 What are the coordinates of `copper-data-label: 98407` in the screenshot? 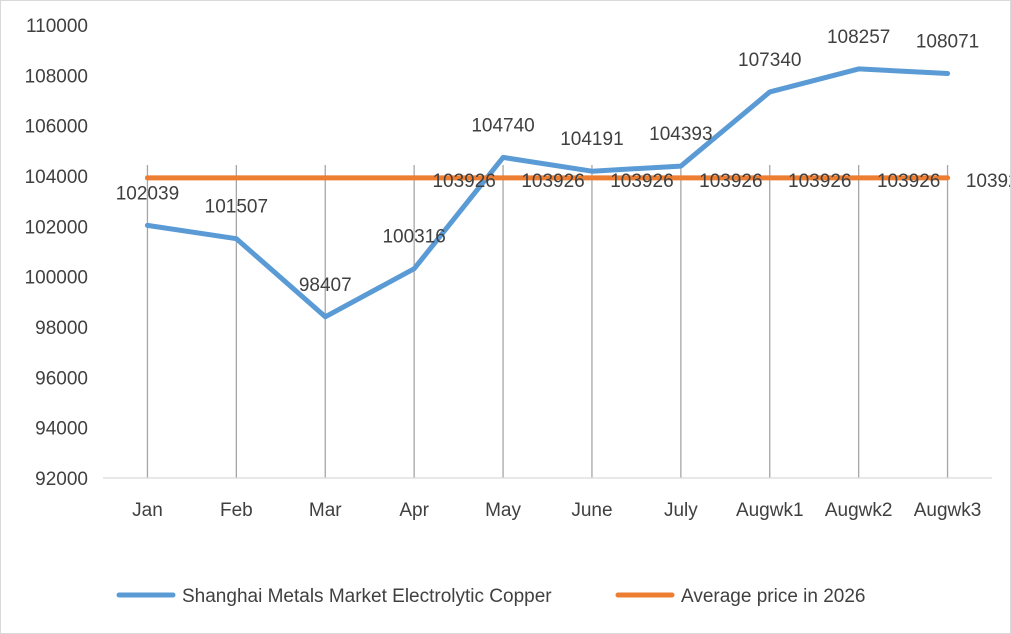 It's located at (325, 285).